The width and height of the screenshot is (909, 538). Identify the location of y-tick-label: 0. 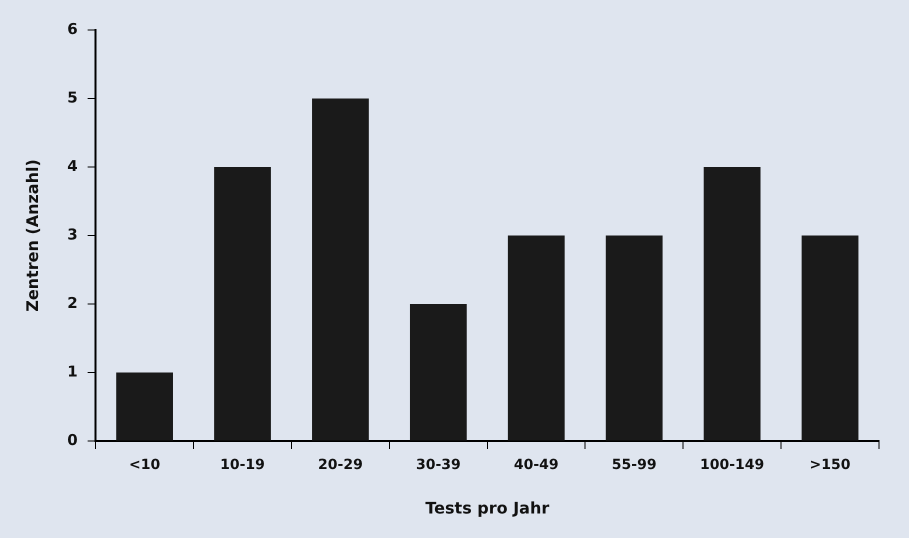
(72, 439).